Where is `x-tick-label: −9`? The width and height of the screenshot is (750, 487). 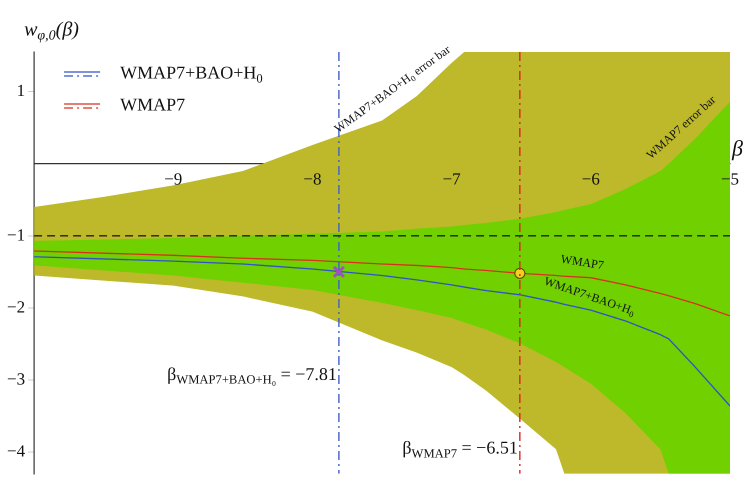 x-tick-label: −9 is located at coordinates (173, 179).